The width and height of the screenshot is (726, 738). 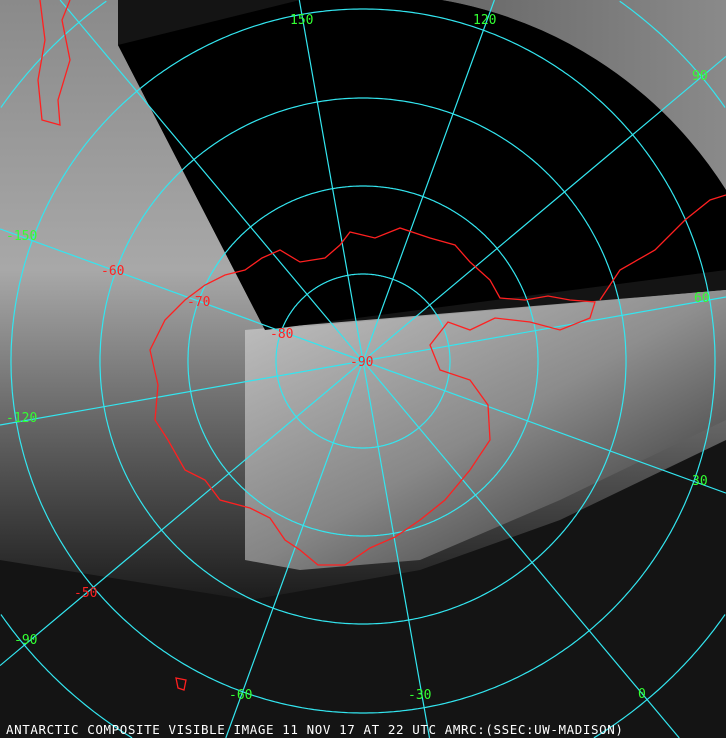 I want to click on lon-label-minus90: -90, so click(x=25, y=640).